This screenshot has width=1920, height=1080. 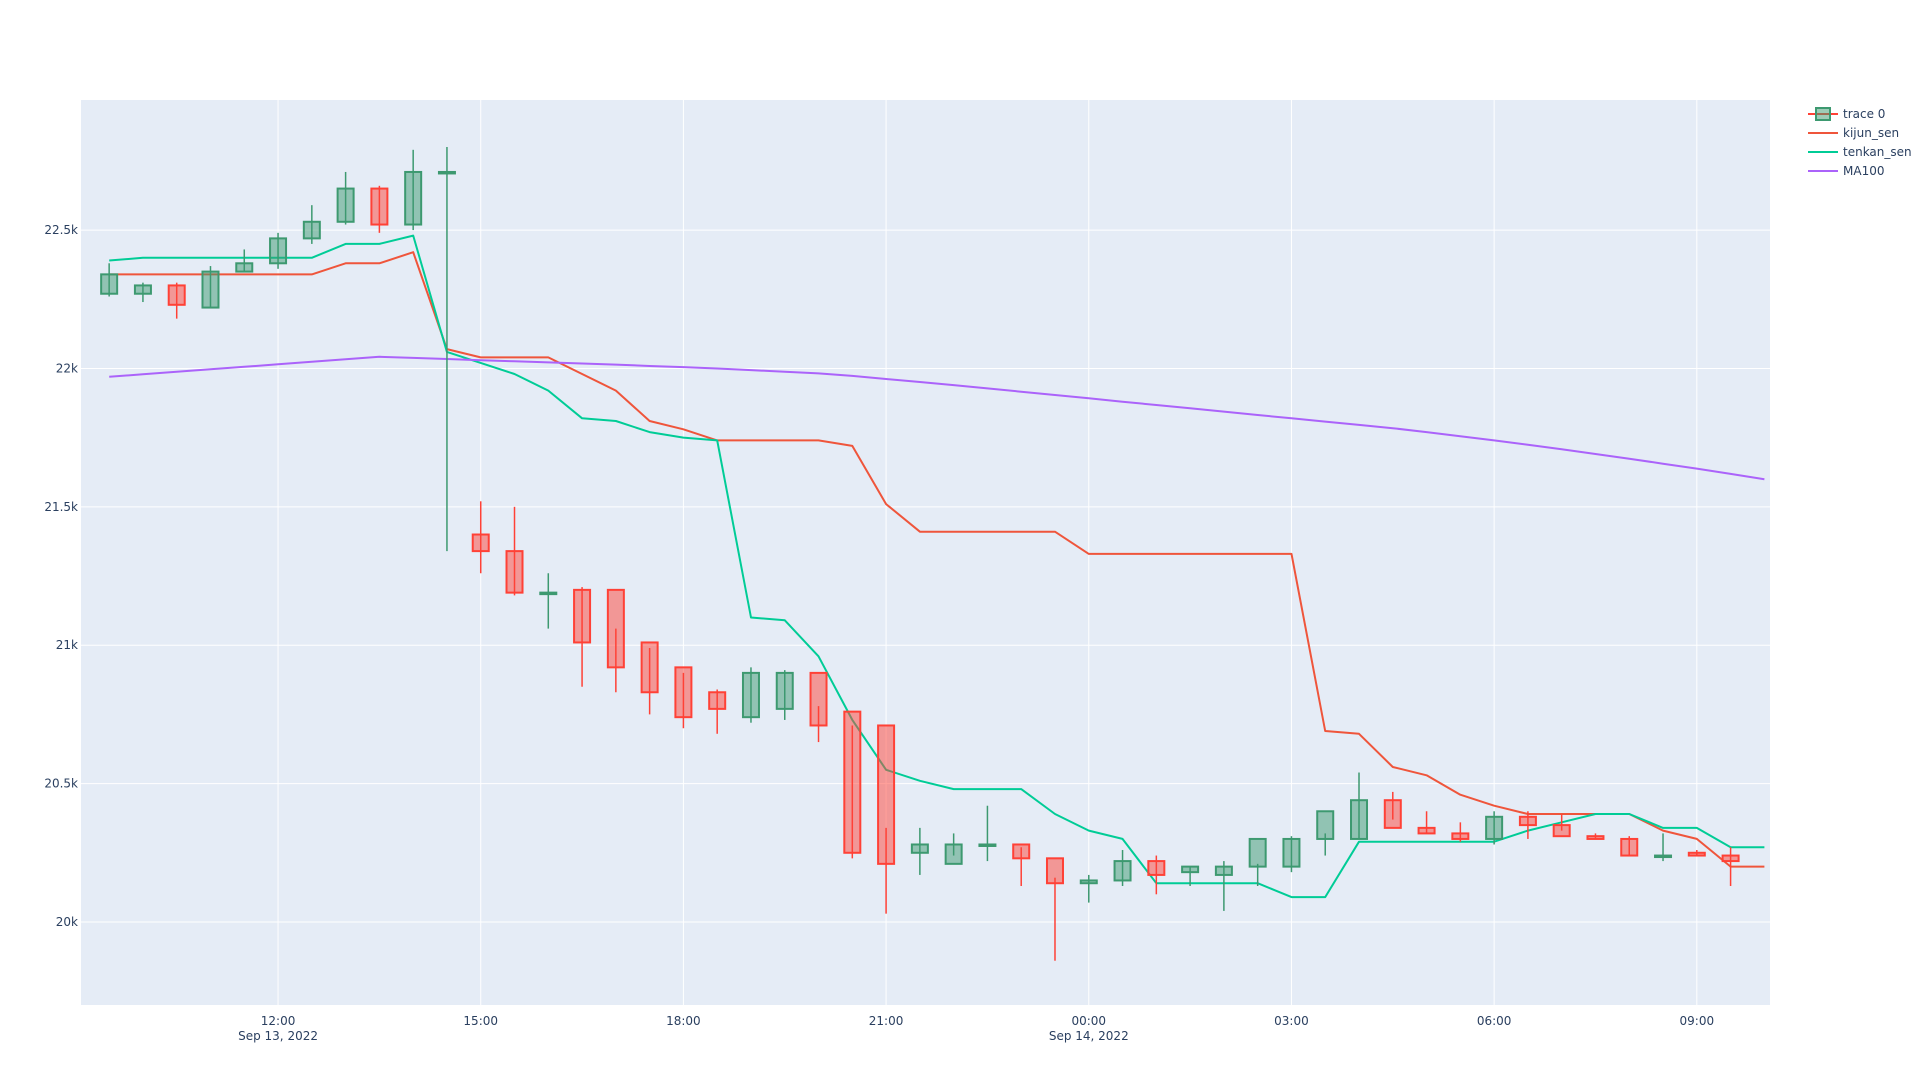 I want to click on x-tick-sublabel: Sep 13, 2022, so click(x=278, y=1036).